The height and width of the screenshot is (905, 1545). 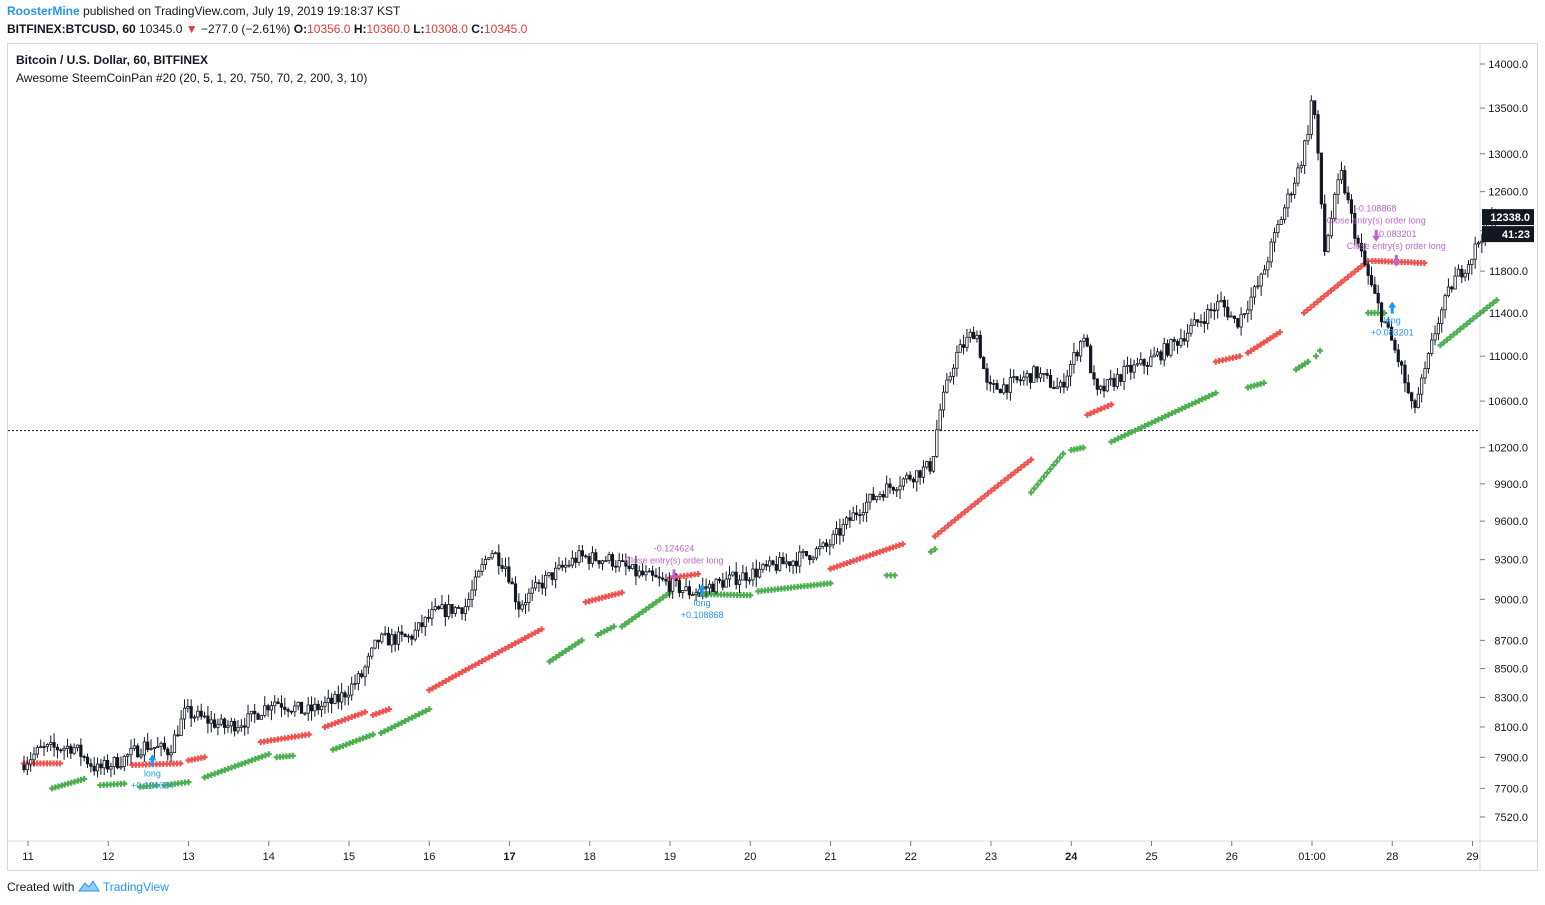 I want to click on author-name: RoosterMine, so click(x=43, y=11).